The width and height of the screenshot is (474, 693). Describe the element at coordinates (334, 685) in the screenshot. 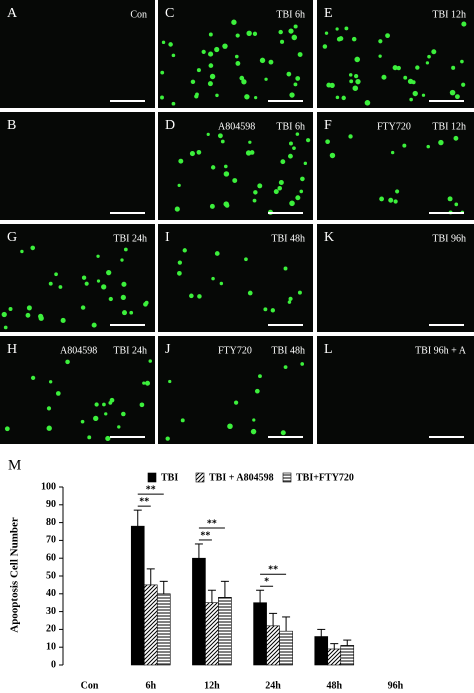

I see `x-tick-label: 48h` at that location.